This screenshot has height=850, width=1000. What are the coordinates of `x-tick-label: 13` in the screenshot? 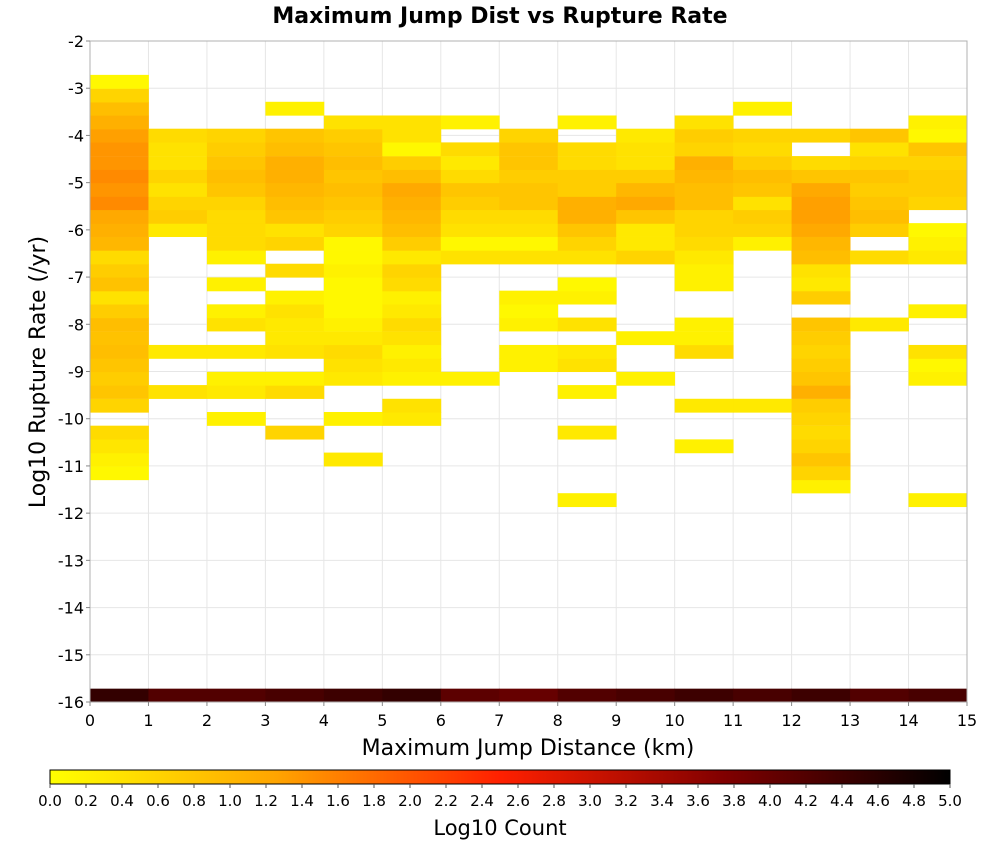 It's located at (850, 720).